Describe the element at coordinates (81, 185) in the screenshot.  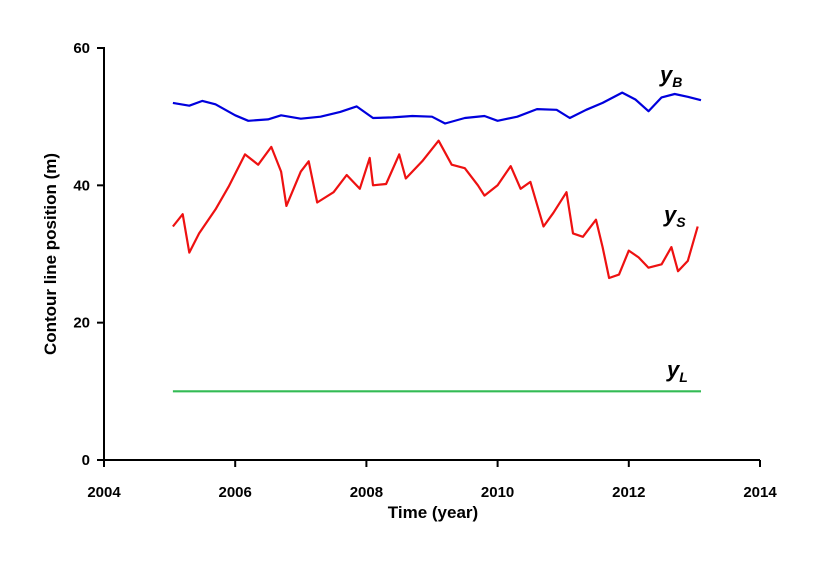
I see `y-tick-label: 40` at that location.